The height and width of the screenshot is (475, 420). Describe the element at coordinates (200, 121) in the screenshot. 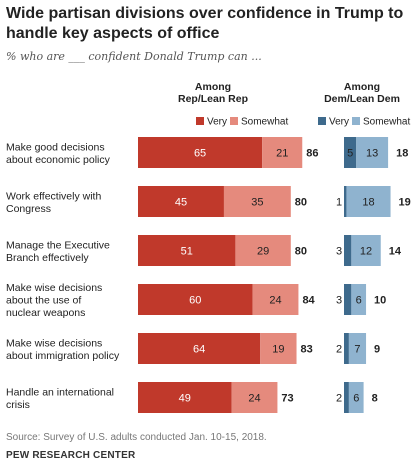

I see `legend-swatch-rep-very` at that location.